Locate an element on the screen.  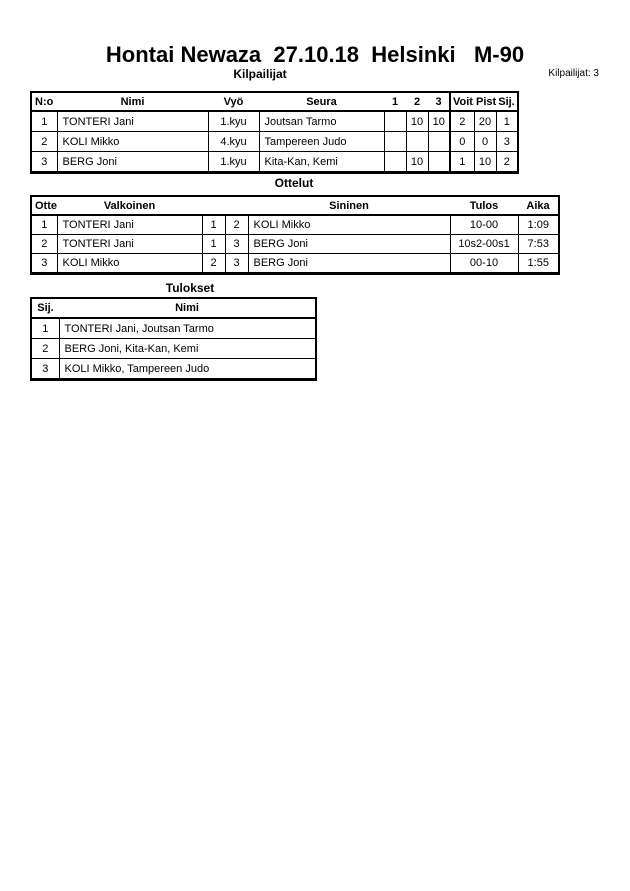
header-tulos: Tulos is located at coordinates (484, 206).